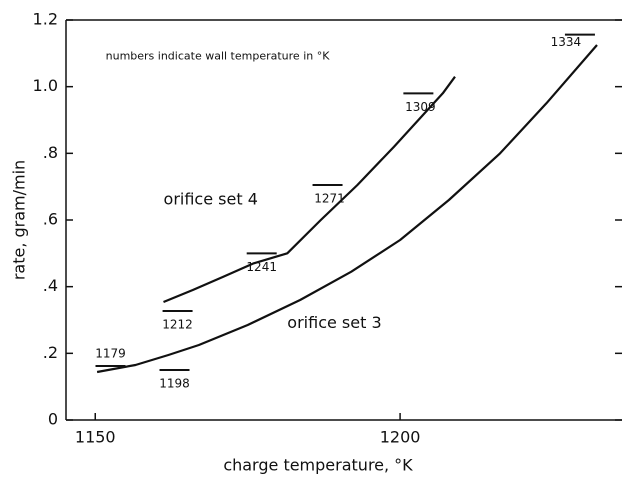  I want to click on x-axis-label: charge temperature, °K, so click(318, 465).